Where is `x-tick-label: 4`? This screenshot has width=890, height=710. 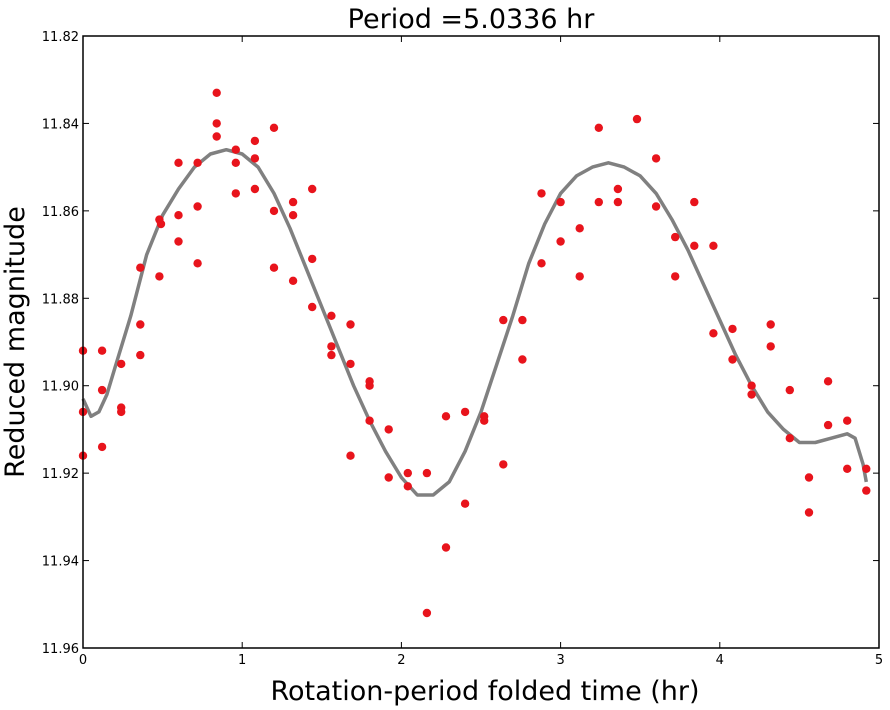 x-tick-label: 4 is located at coordinates (720, 660).